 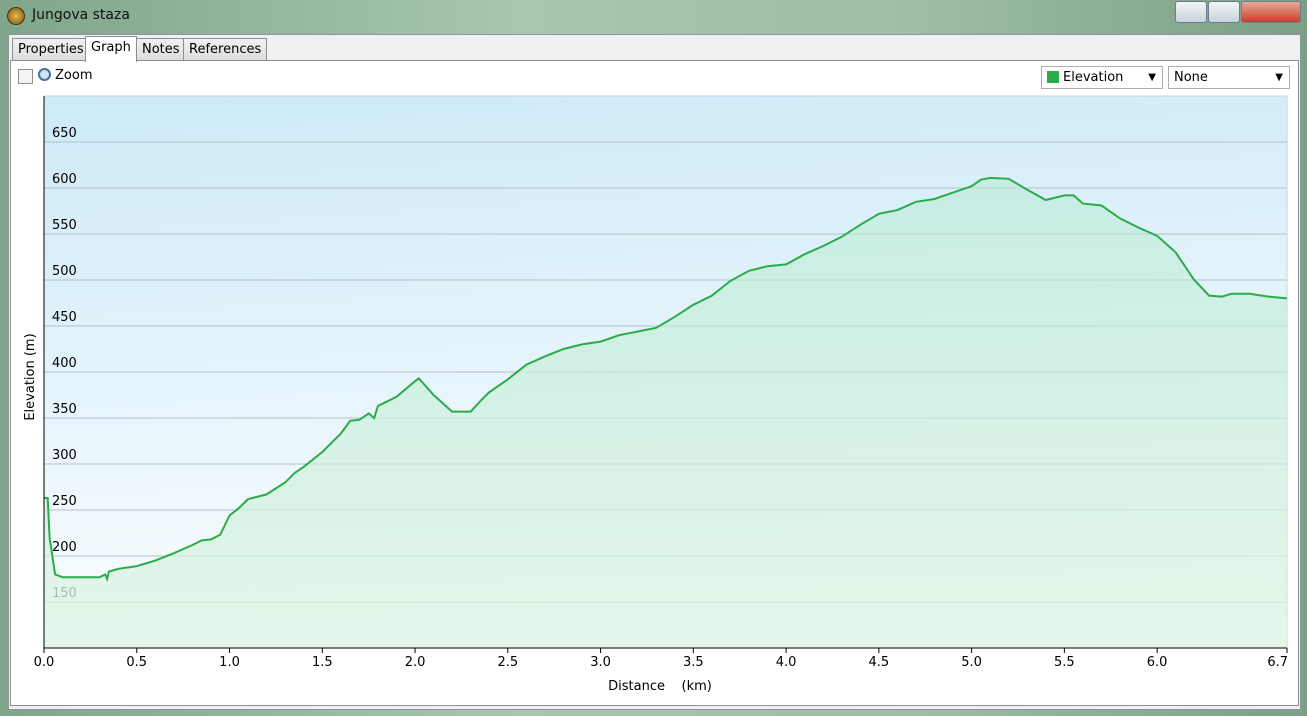 What do you see at coordinates (600, 662) in the screenshot?
I see `x-tick-label: 3.0` at bounding box center [600, 662].